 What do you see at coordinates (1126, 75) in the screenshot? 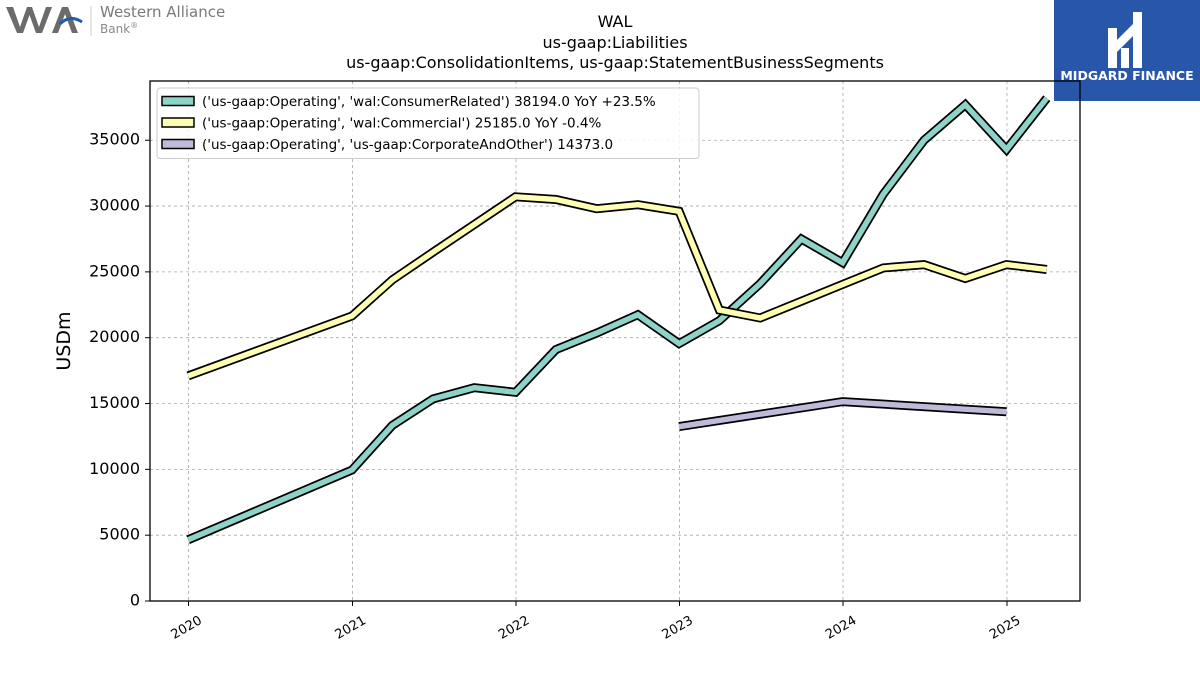
I see `logo-right-text: MIDGARD FINANCE` at bounding box center [1126, 75].